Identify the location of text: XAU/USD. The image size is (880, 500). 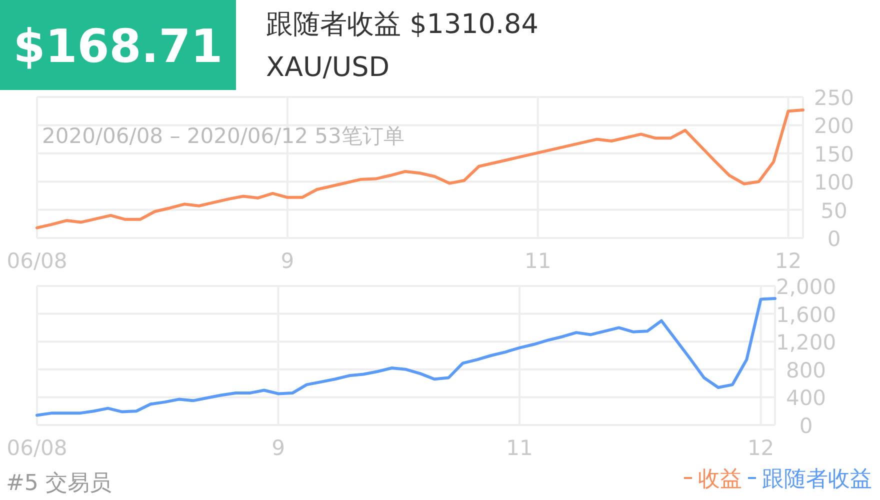
(328, 67).